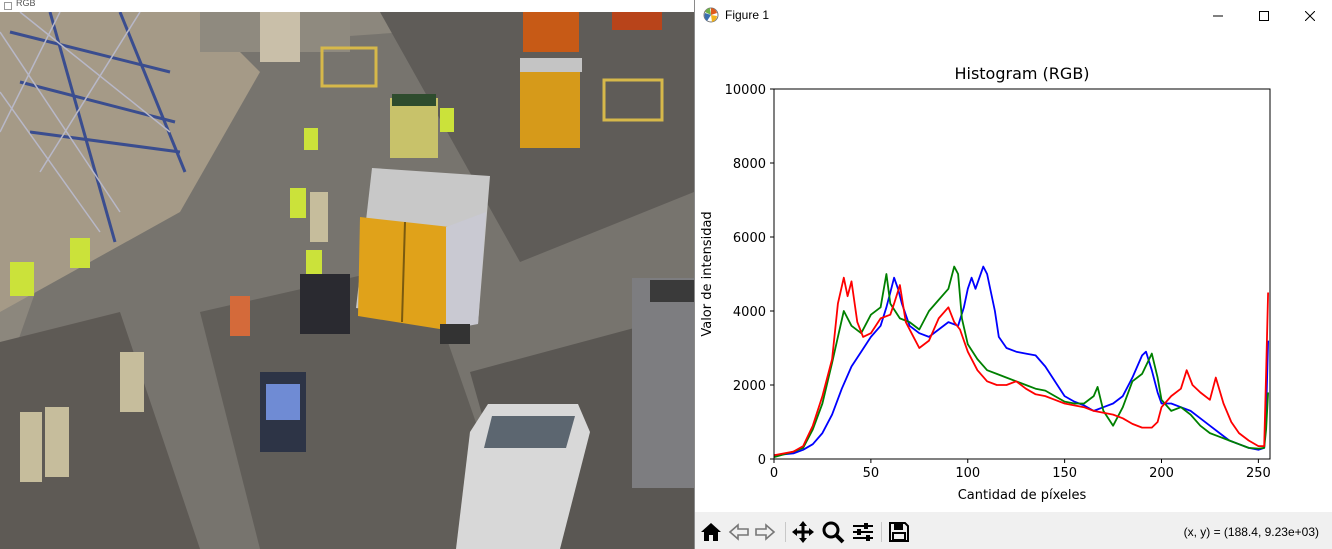  I want to click on home-icon, so click(711, 532).